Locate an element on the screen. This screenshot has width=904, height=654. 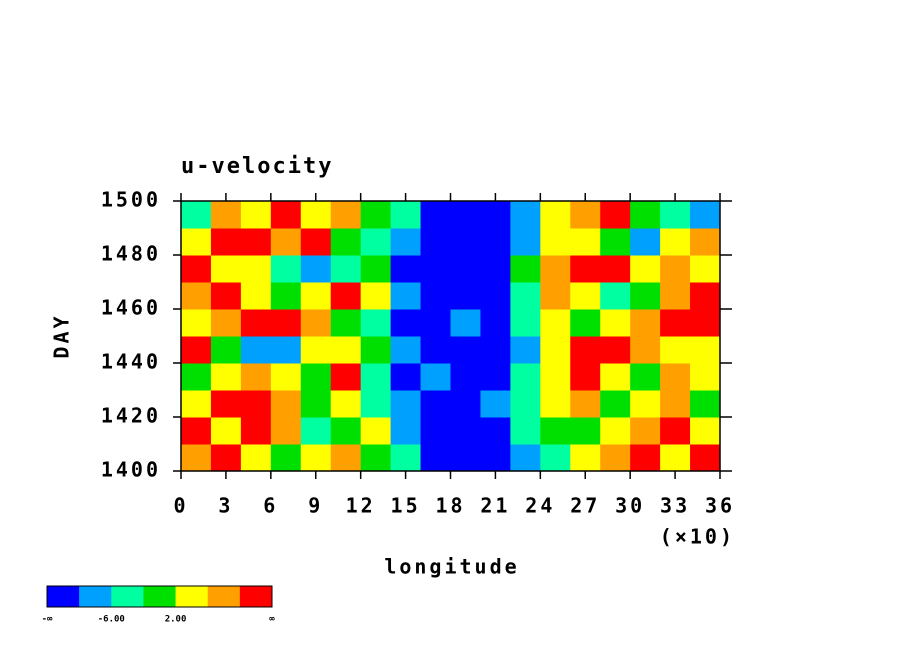
x-tick-label: 6 is located at coordinates (270, 506).